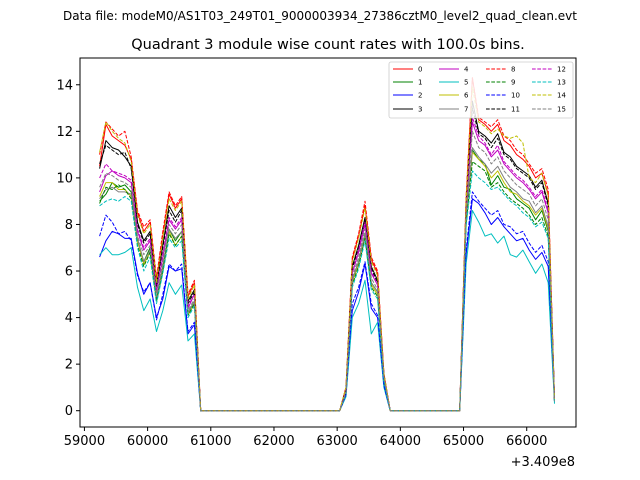 This screenshot has width=640, height=480. Describe the element at coordinates (513, 70) in the screenshot. I see `legend-label-8: 8` at that location.